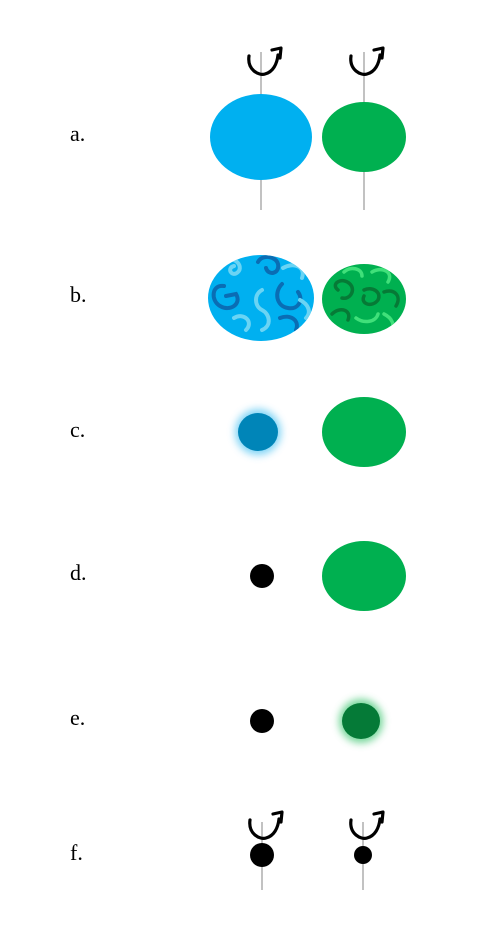 Image resolution: width=480 pixels, height=930 pixels. What do you see at coordinates (364, 576) in the screenshot?
I see `row-d-right-green-sphere` at bounding box center [364, 576].